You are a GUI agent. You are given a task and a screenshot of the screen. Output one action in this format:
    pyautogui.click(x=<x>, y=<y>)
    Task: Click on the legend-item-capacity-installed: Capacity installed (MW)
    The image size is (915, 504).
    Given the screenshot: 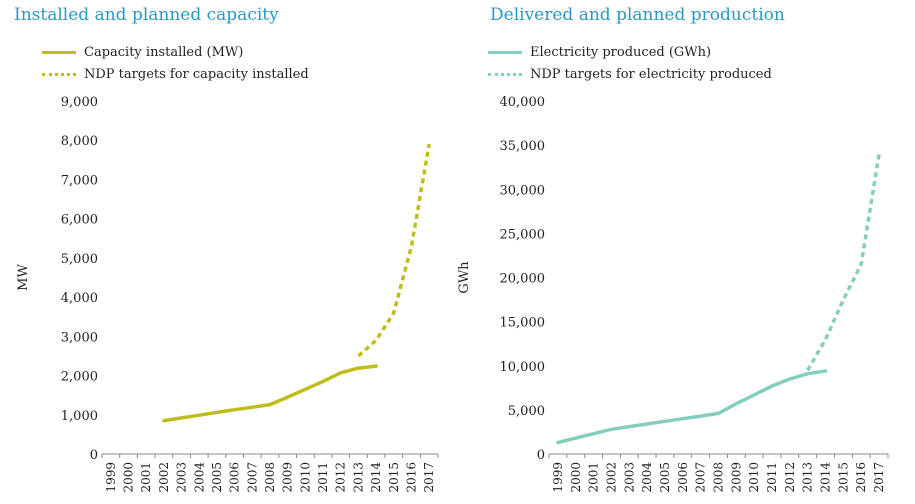 What is the action you would take?
    pyautogui.click(x=142, y=52)
    